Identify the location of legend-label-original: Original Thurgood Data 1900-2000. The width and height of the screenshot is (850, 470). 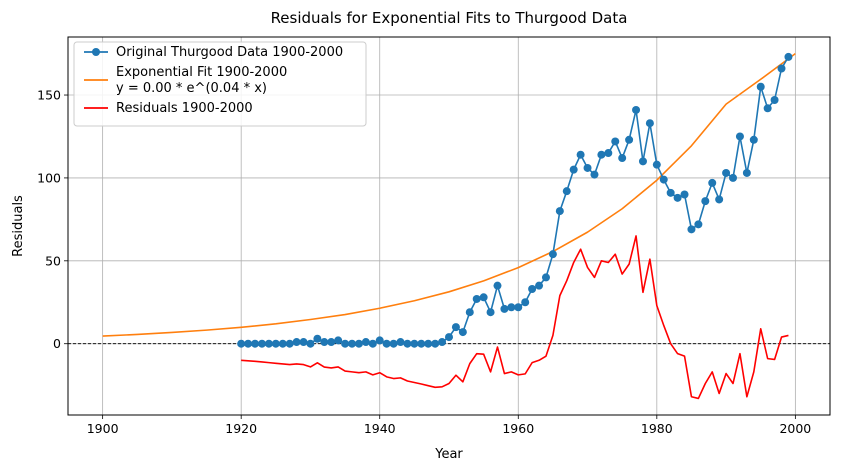
(229, 52).